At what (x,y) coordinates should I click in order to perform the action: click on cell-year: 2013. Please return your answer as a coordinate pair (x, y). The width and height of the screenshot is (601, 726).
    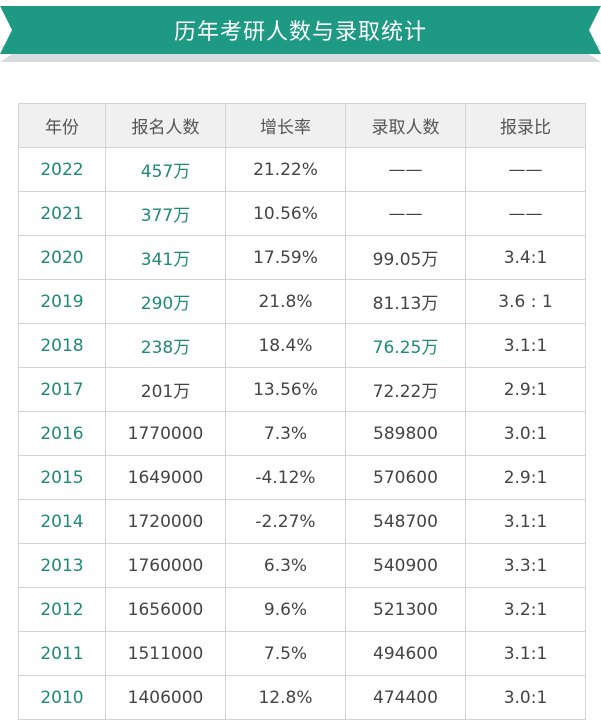
    Looking at the image, I should click on (62, 565).